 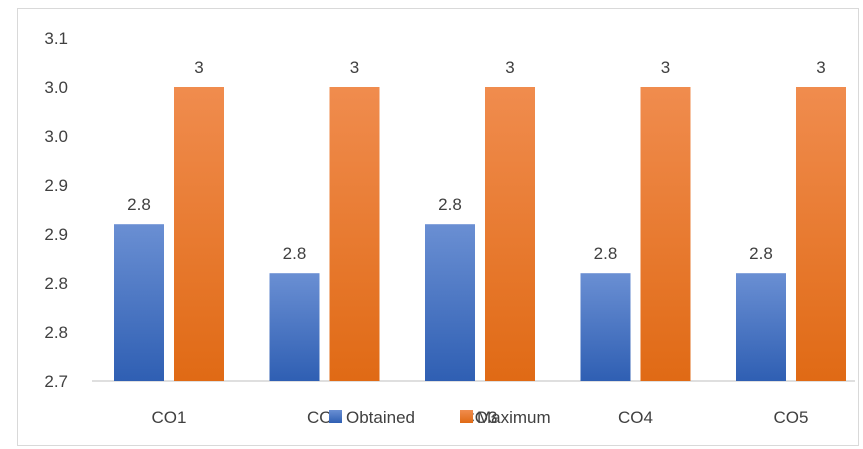 I want to click on bar-obtained-co5, so click(x=761, y=327).